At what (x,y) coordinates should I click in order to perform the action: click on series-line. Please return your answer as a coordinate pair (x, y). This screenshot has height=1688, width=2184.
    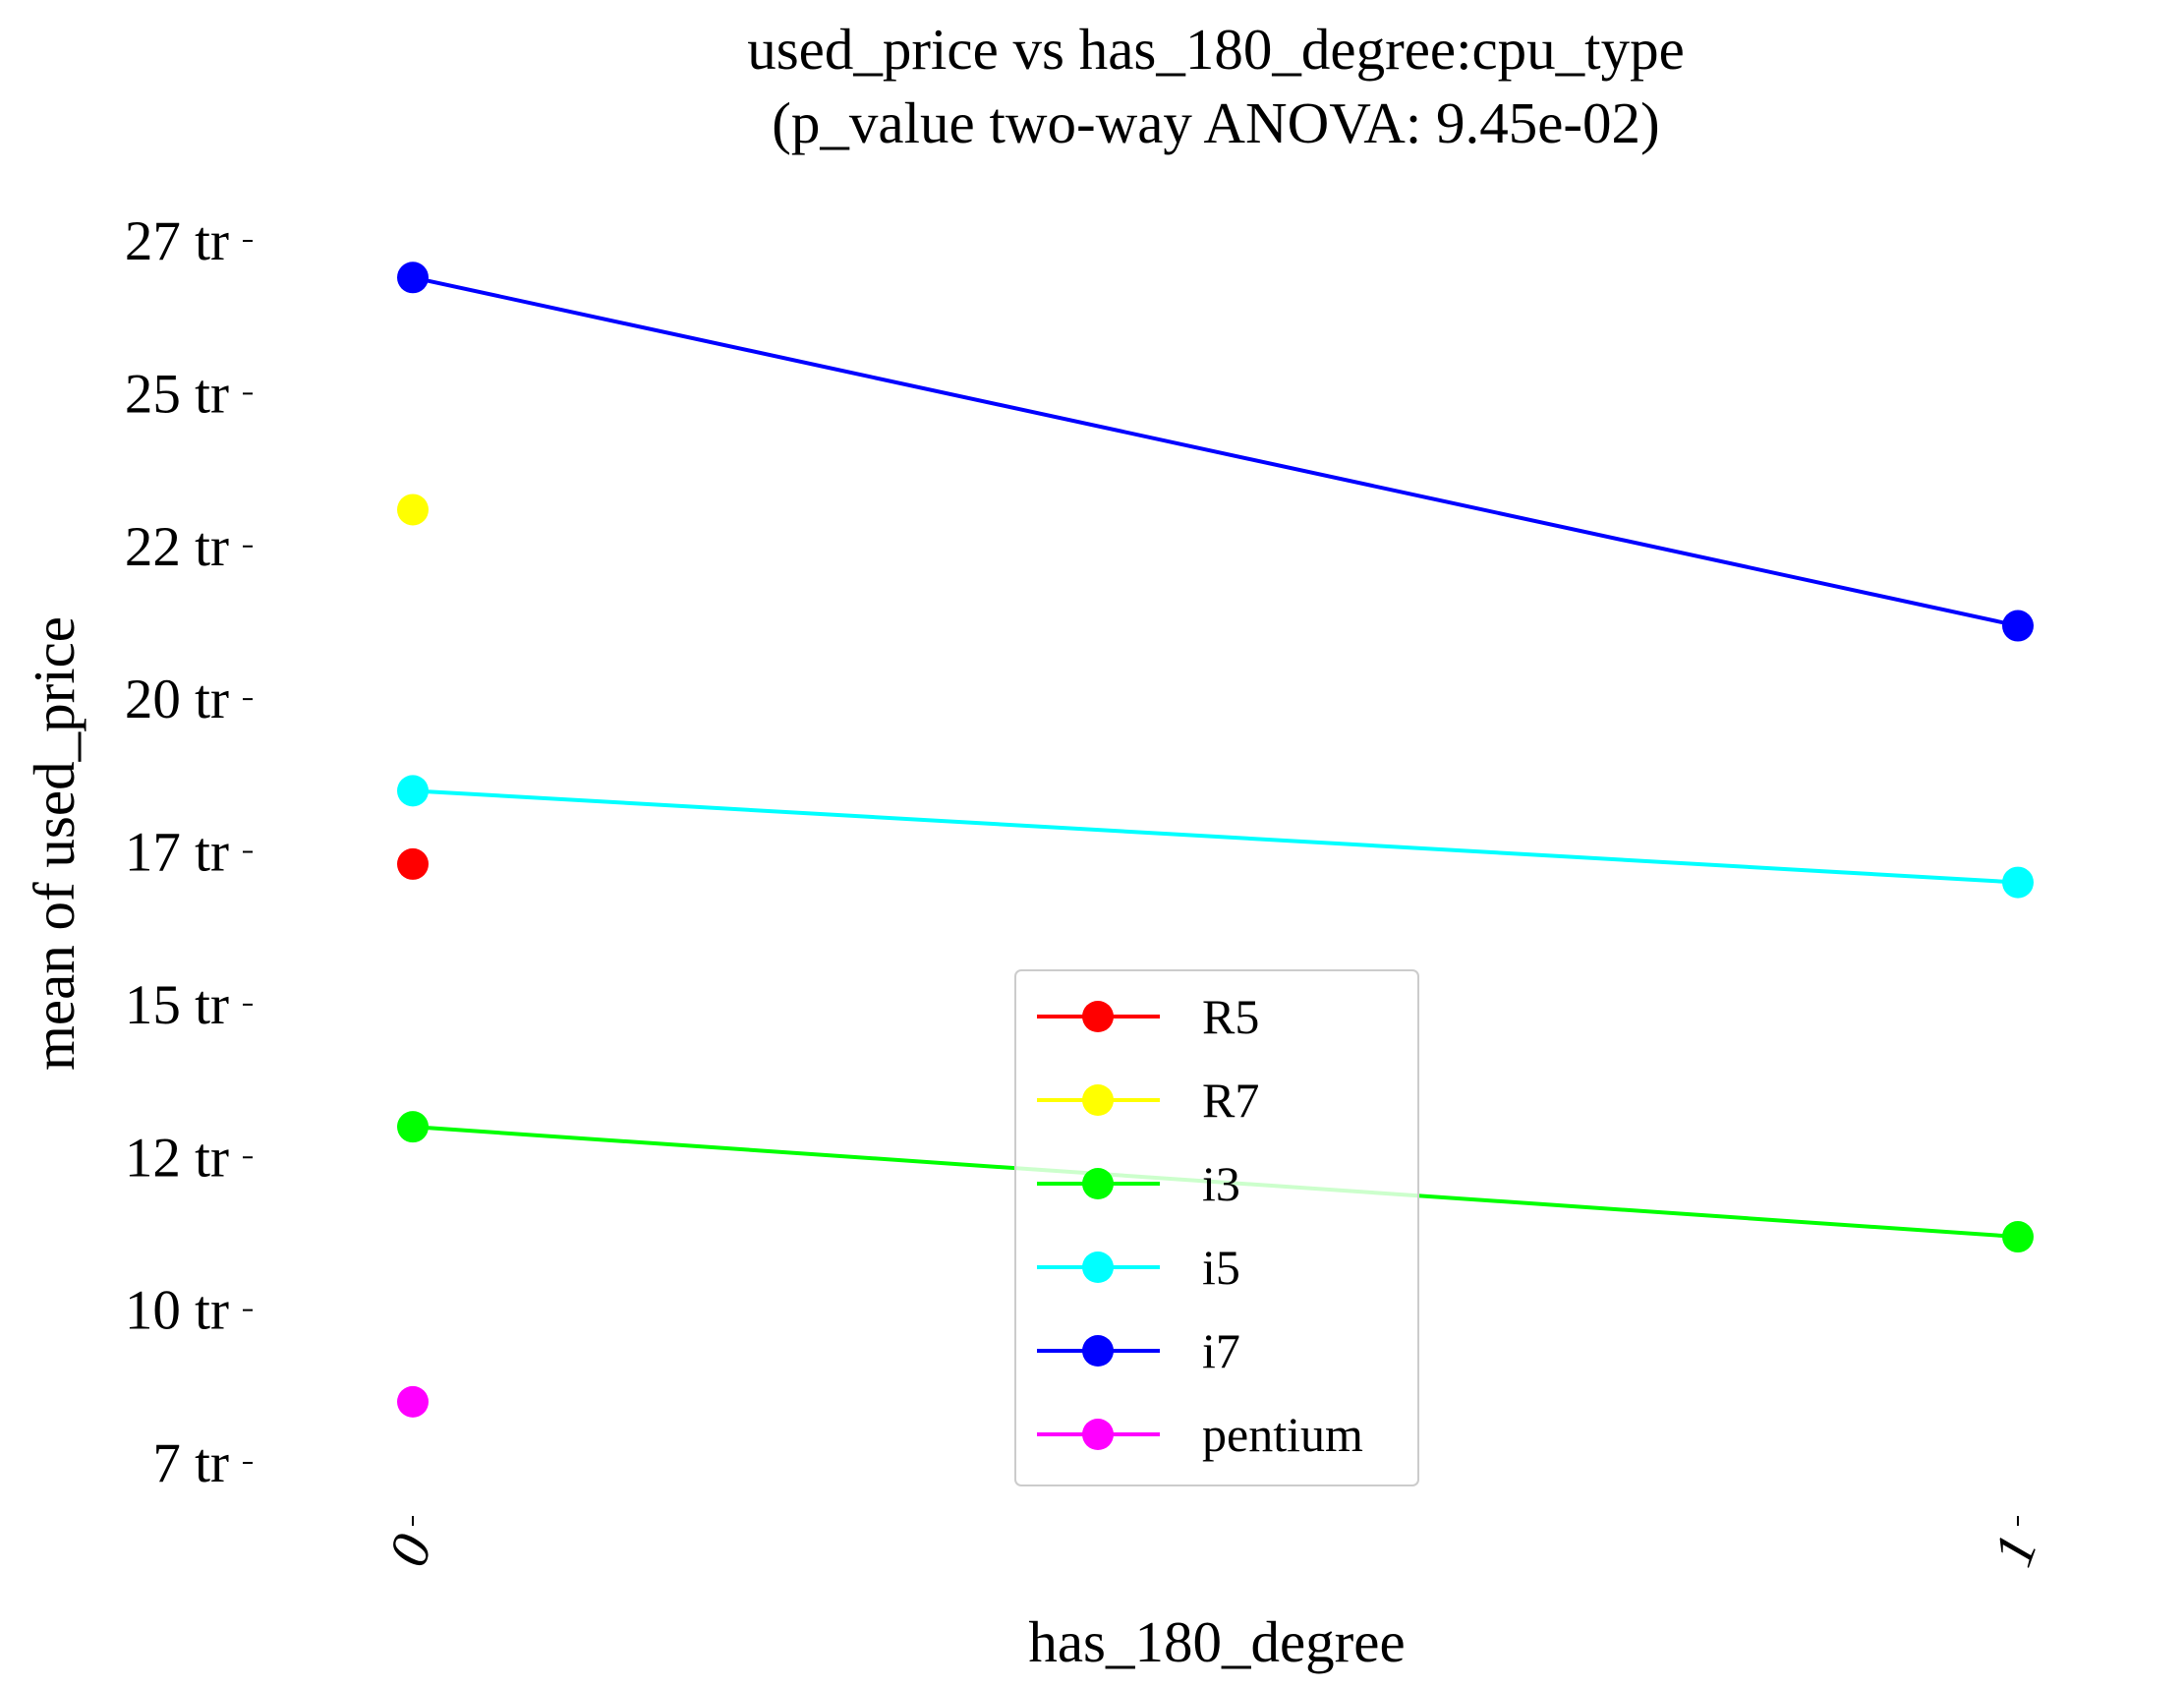
    Looking at the image, I should click on (1215, 836).